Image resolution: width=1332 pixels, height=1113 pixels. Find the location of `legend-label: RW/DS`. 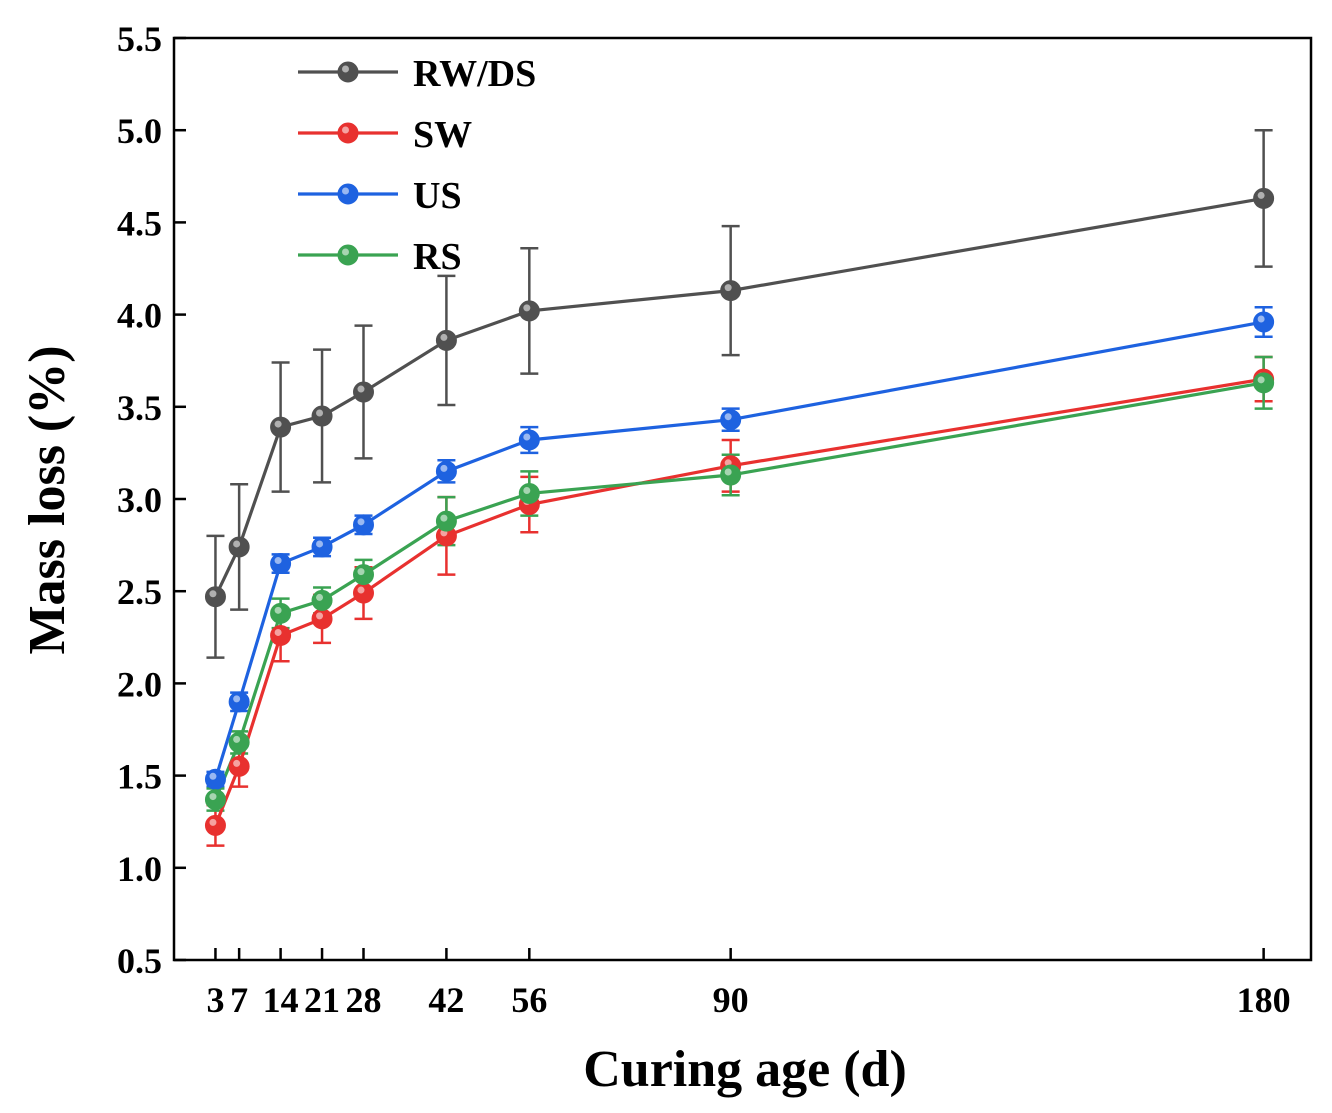

legend-label: RW/DS is located at coordinates (474, 74).